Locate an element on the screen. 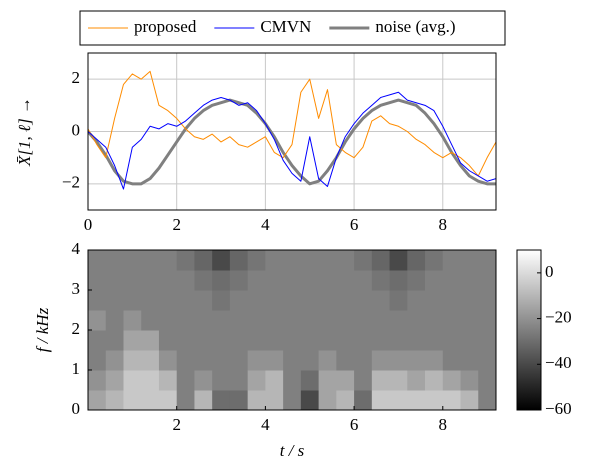 The image size is (592, 467). x-tick-label: 8 is located at coordinates (443, 224).